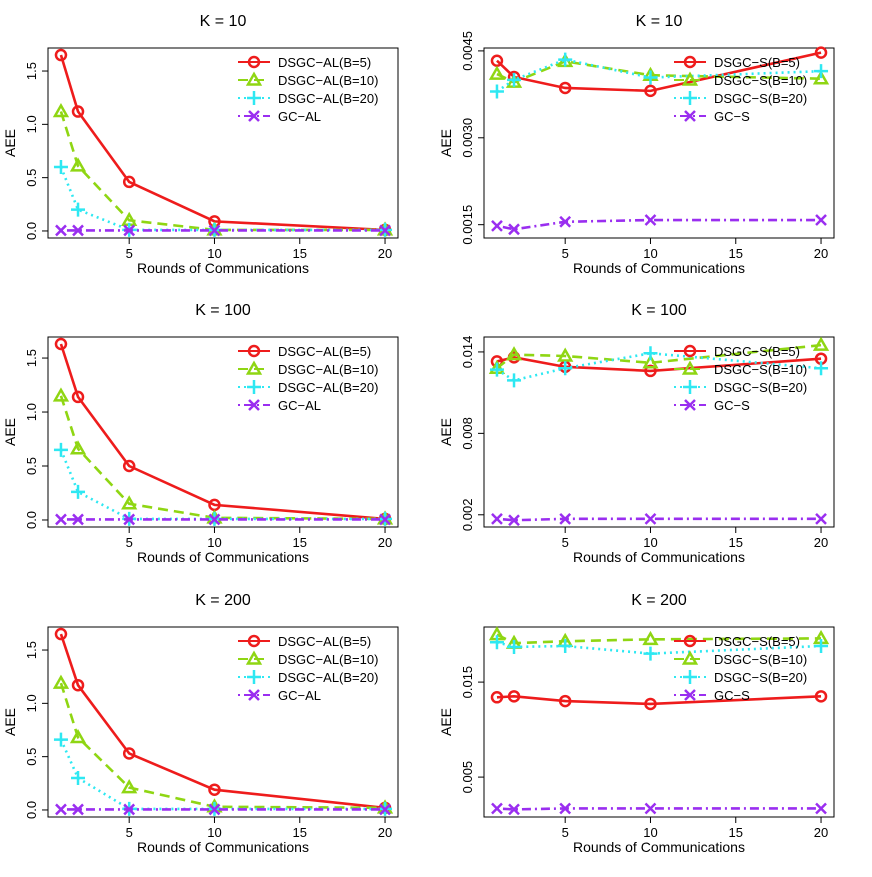 Image resolution: width=872 pixels, height=877 pixels. I want to click on legend: DSGC−S(B=5) DSGC−S(B=10) DSGC−S(B=20) GC−S, so click(740, 89).